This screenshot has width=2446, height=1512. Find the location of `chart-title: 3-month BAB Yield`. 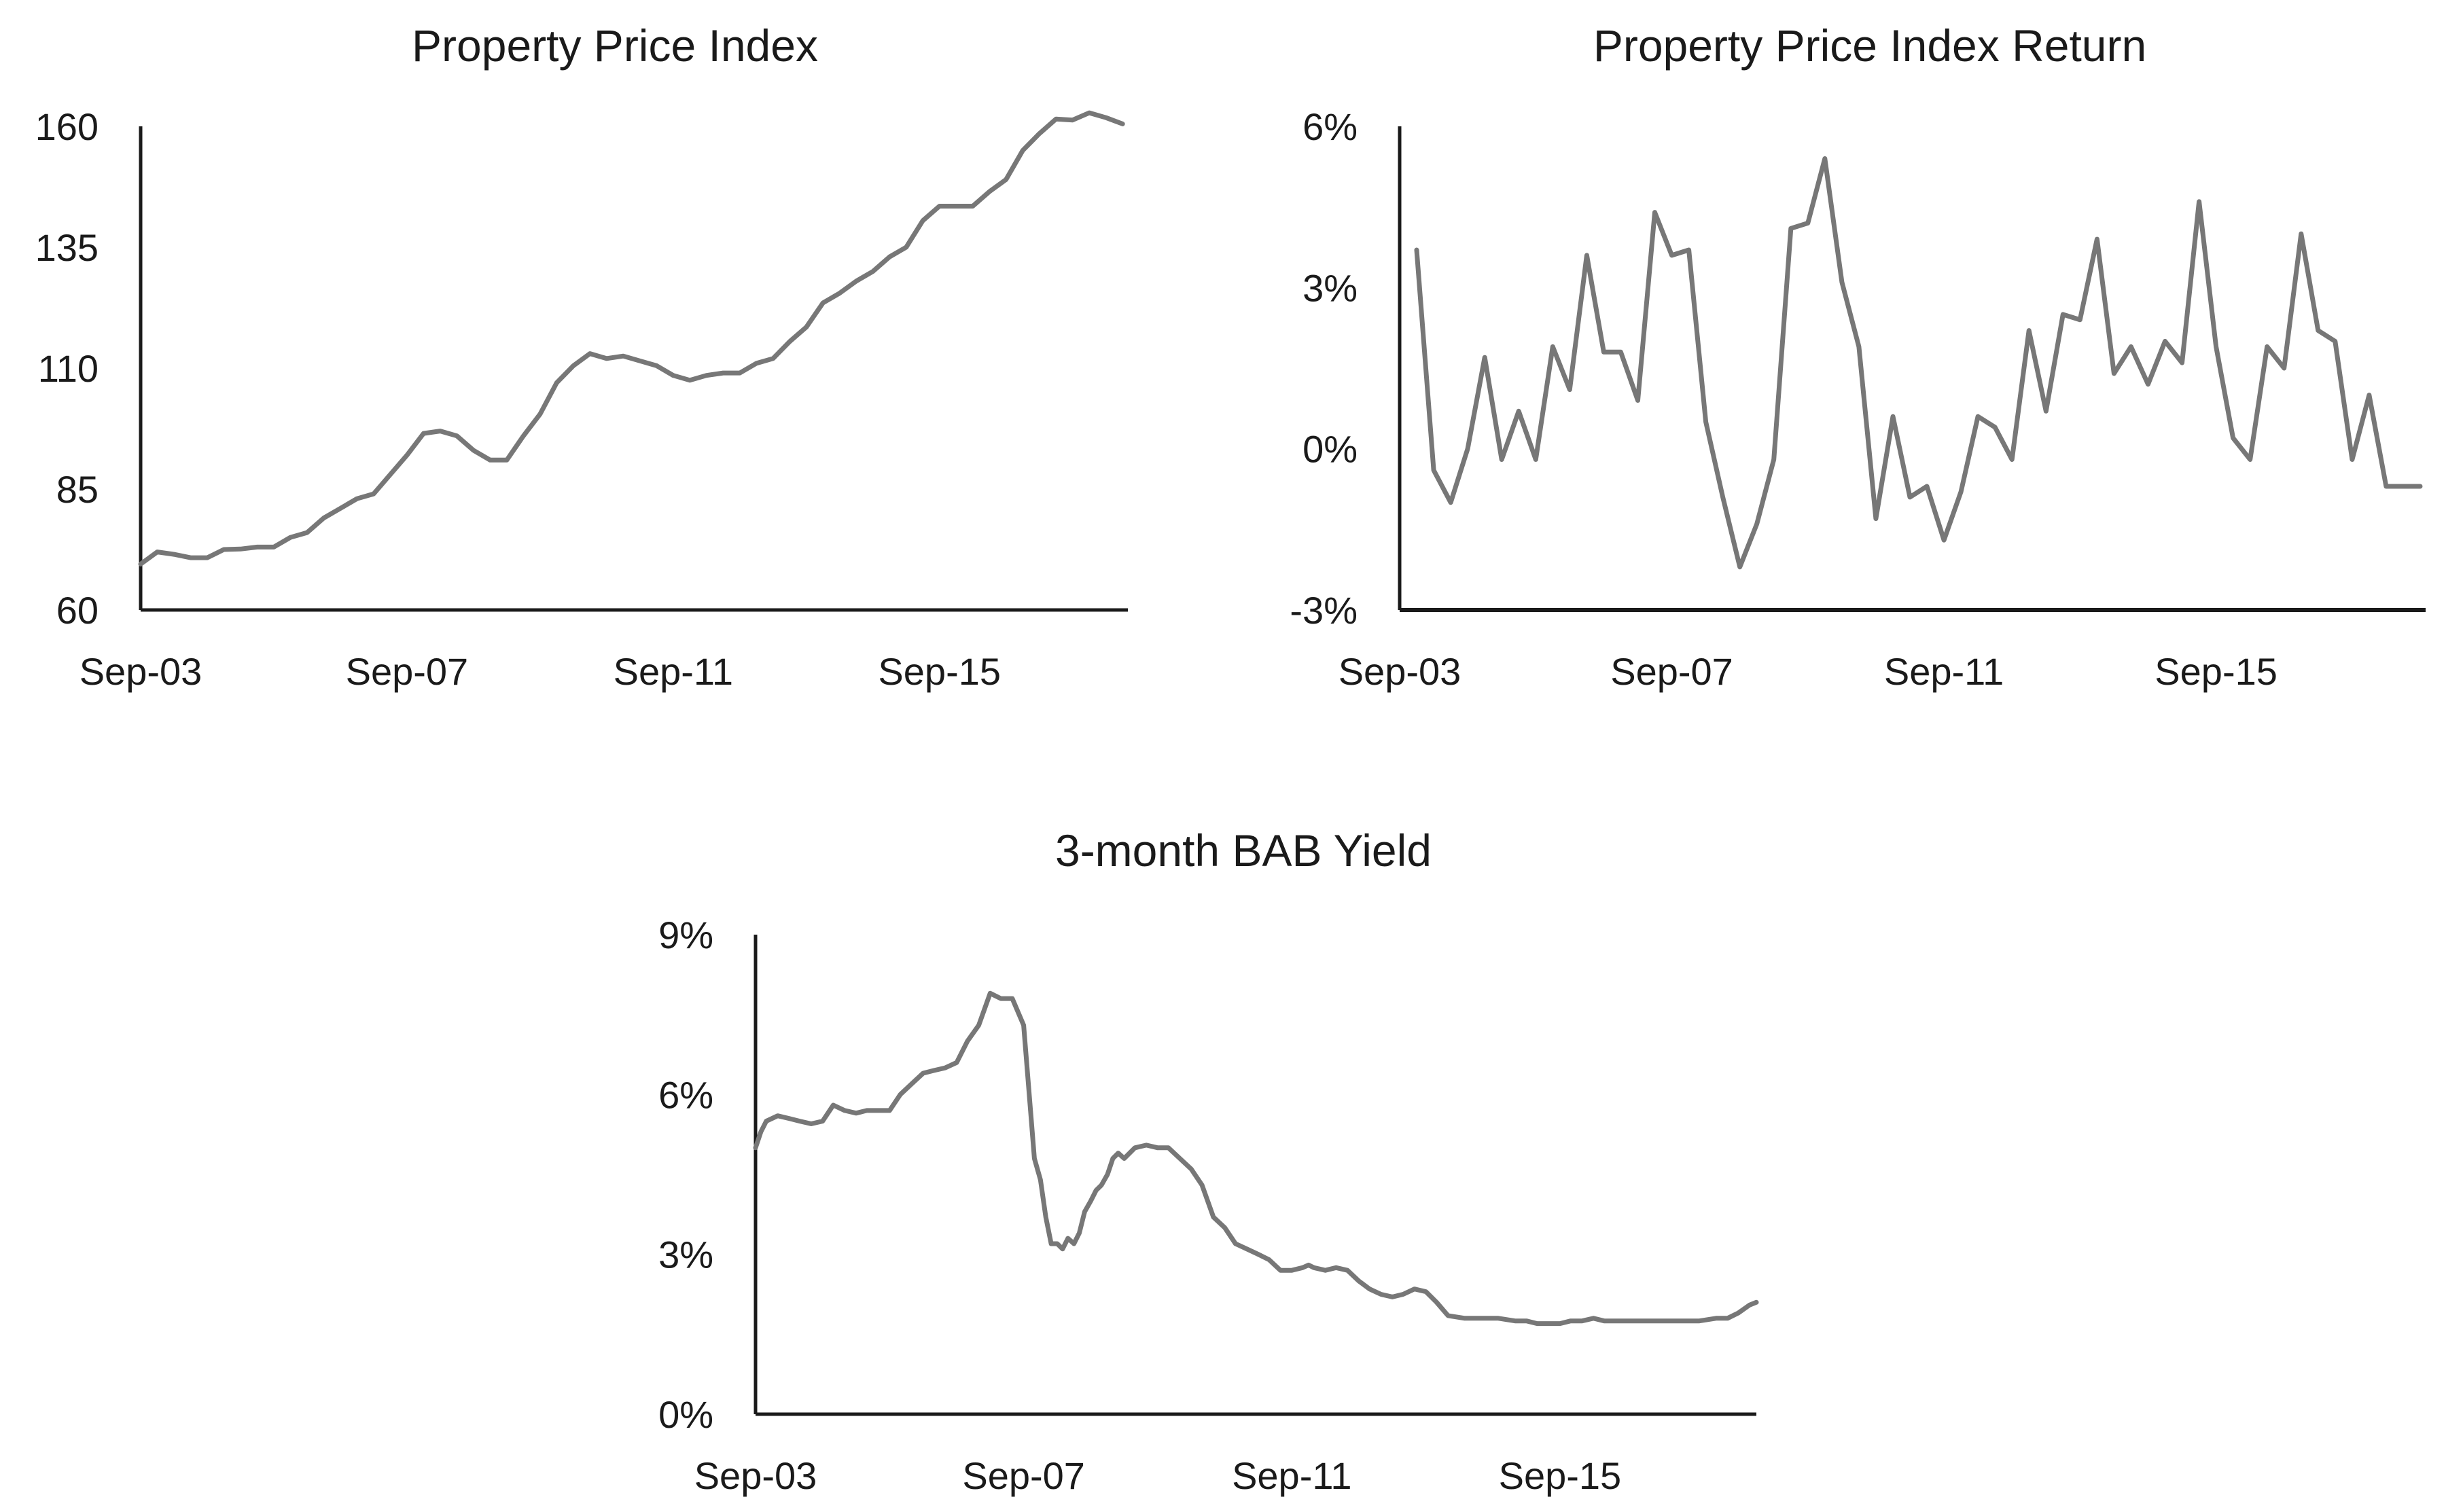

chart-title: 3-month BAB Yield is located at coordinates (1243, 850).